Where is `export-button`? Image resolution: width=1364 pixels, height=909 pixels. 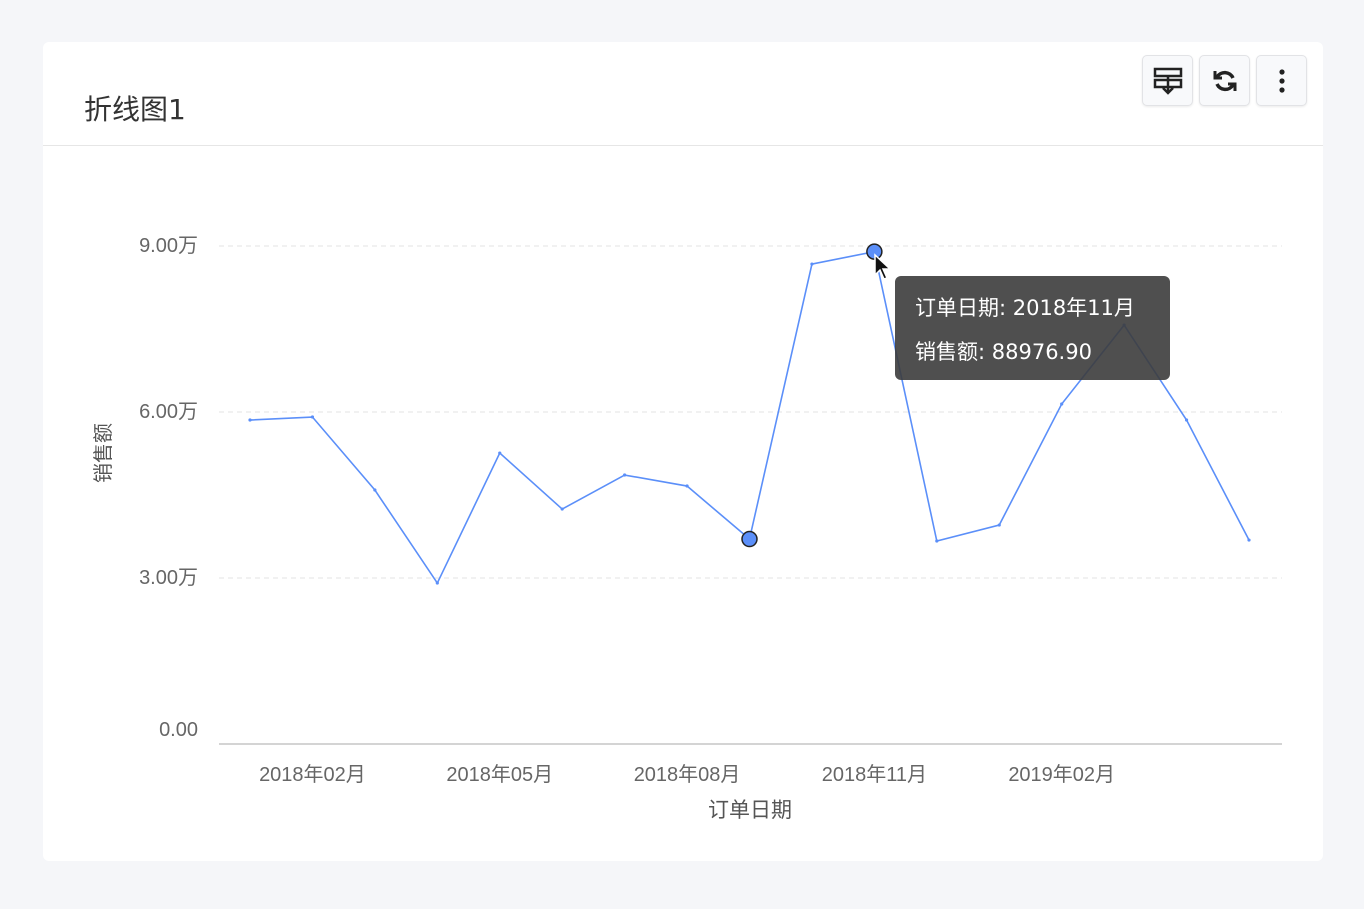
export-button is located at coordinates (1167, 80).